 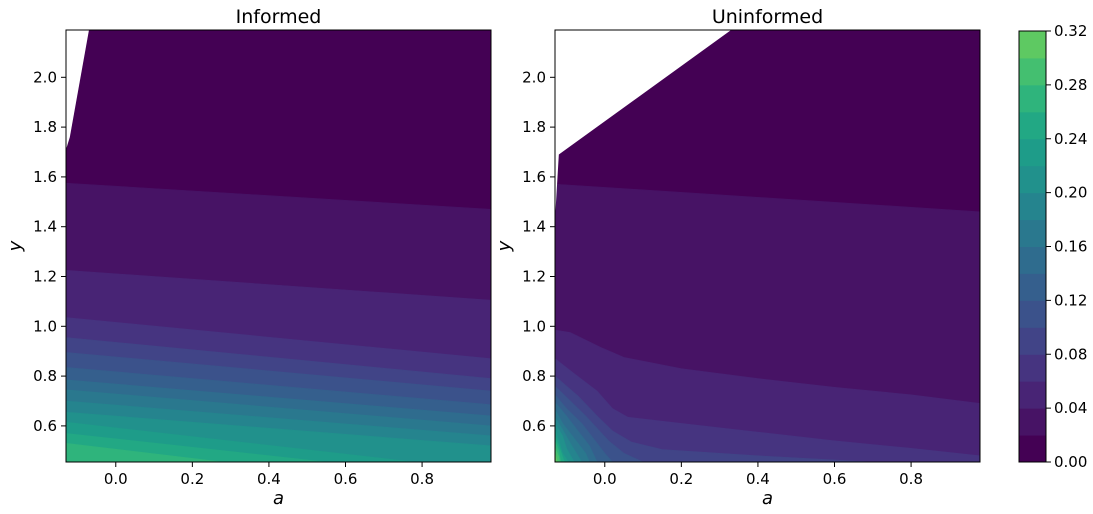 What do you see at coordinates (1070, 193) in the screenshot?
I see `colorbar-tick-label: 0.20` at bounding box center [1070, 193].